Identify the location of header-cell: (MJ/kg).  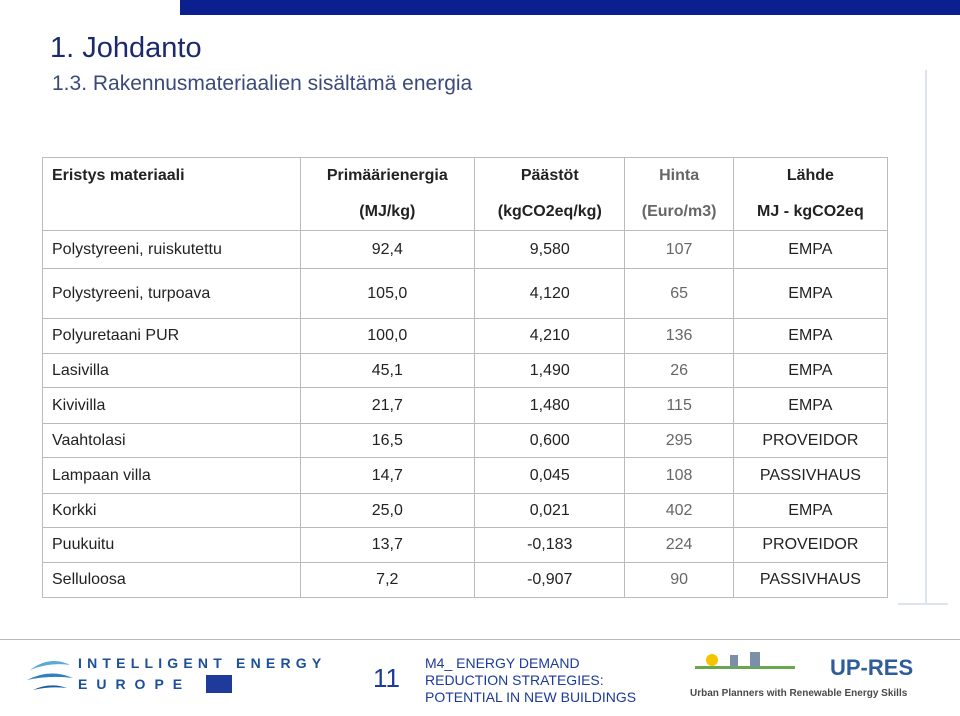
(387, 212).